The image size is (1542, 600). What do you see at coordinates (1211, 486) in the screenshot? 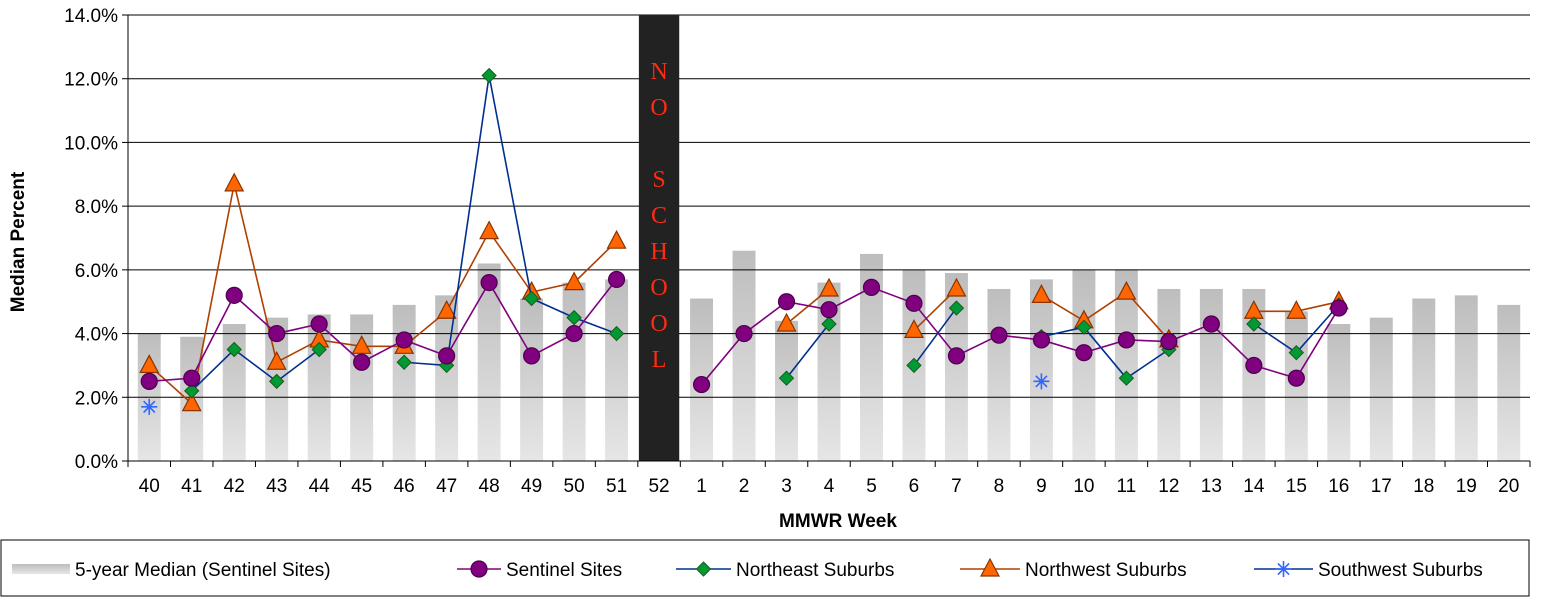
I see `x-tick-label: 13` at bounding box center [1211, 486].